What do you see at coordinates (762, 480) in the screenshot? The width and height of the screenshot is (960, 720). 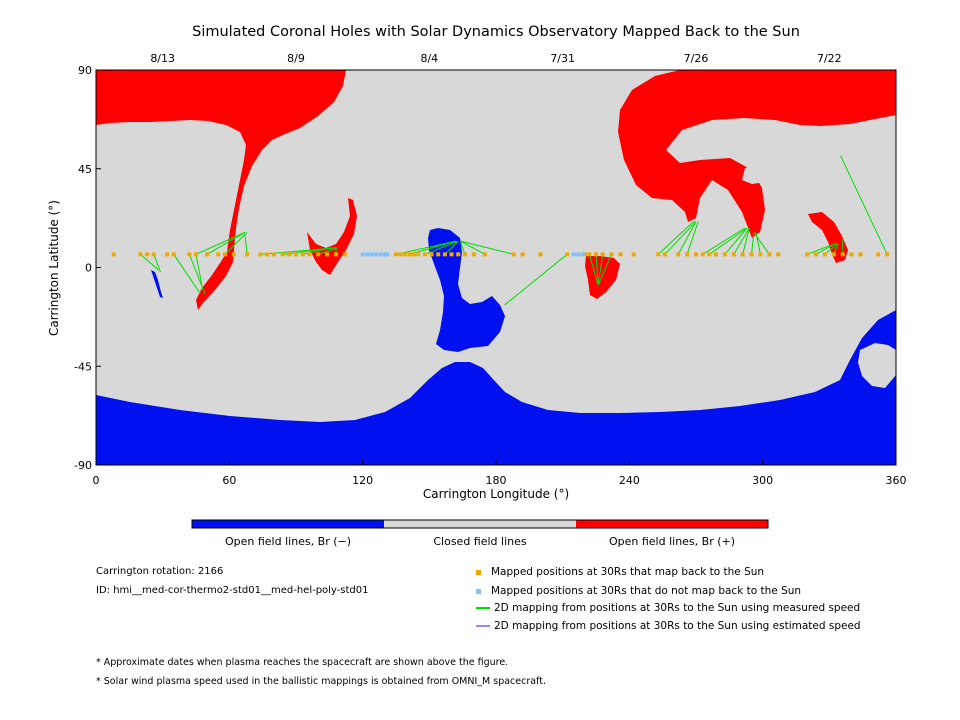 I see `x-tick-label-5: 300` at bounding box center [762, 480].